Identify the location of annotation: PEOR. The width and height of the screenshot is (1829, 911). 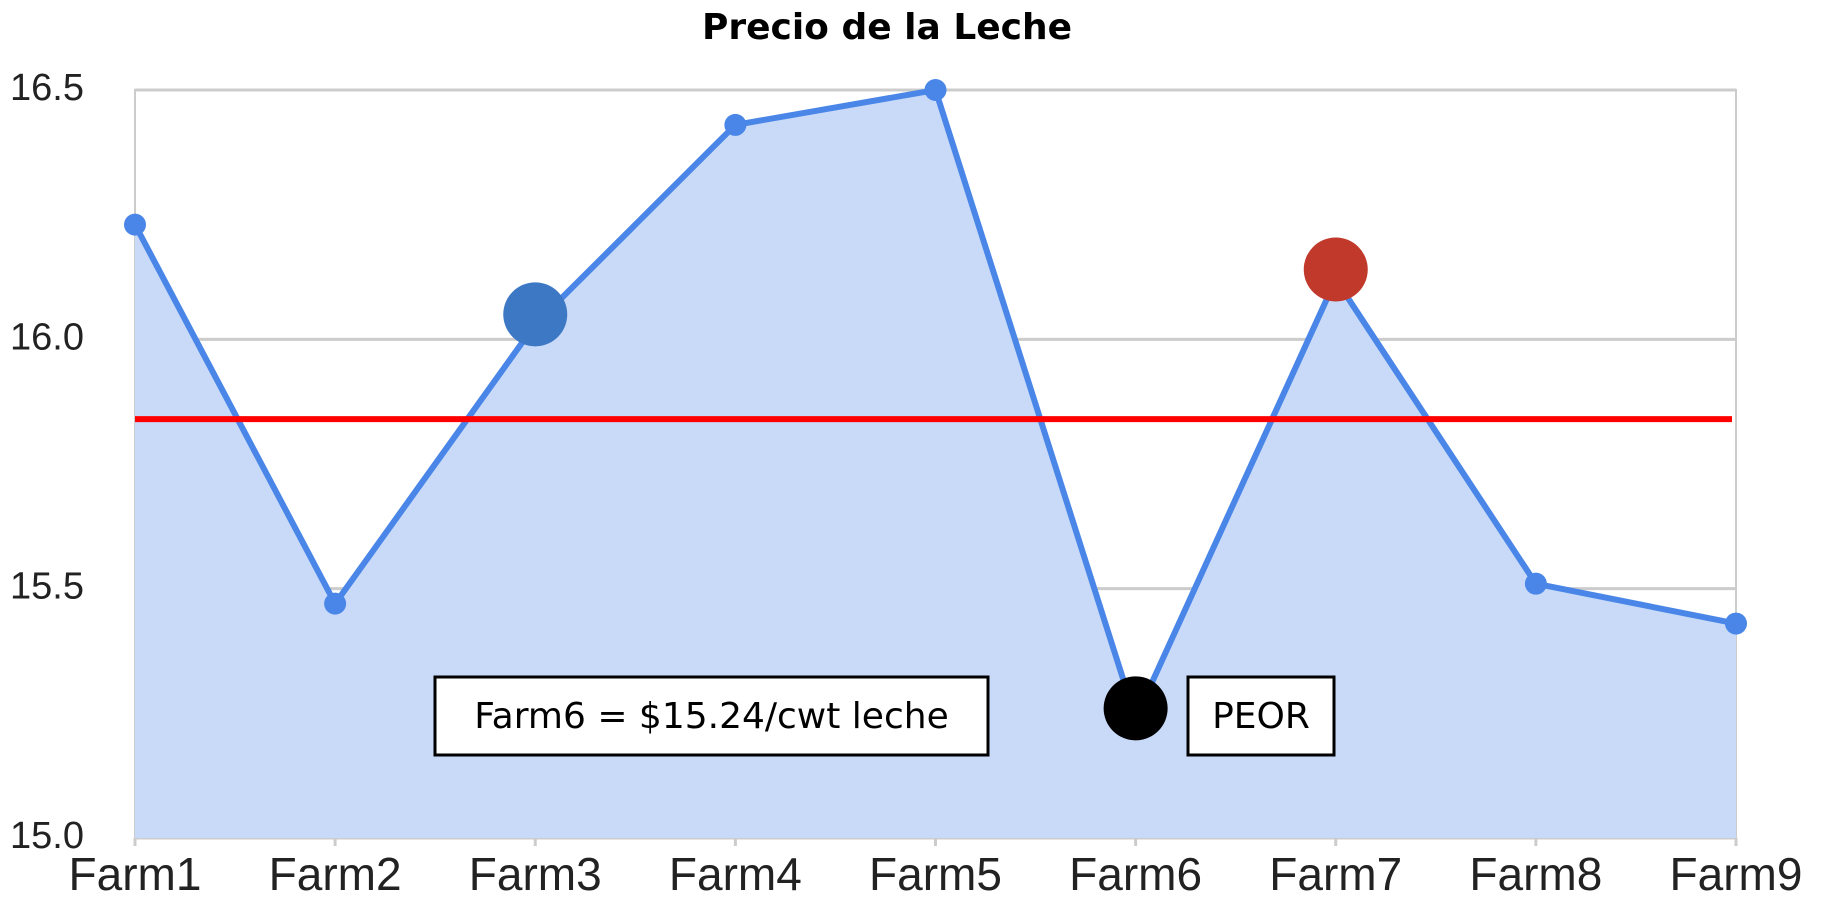
(1261, 716).